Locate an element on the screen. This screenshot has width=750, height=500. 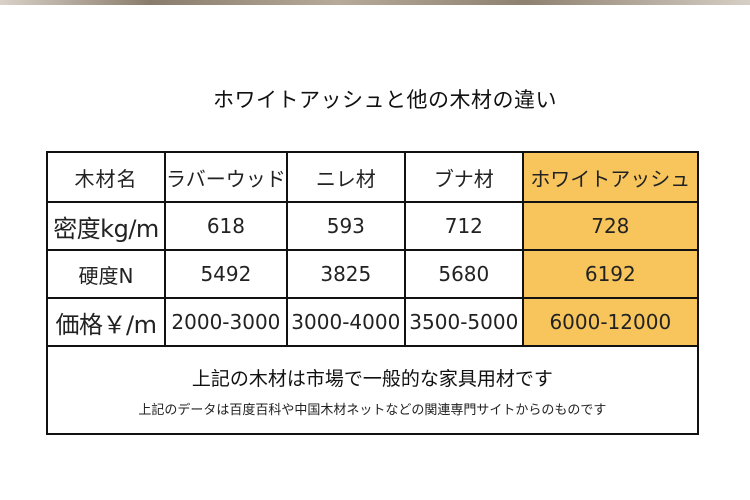
table-row-density: 密度kg/m 618 593 712 728 is located at coordinates (372, 226).